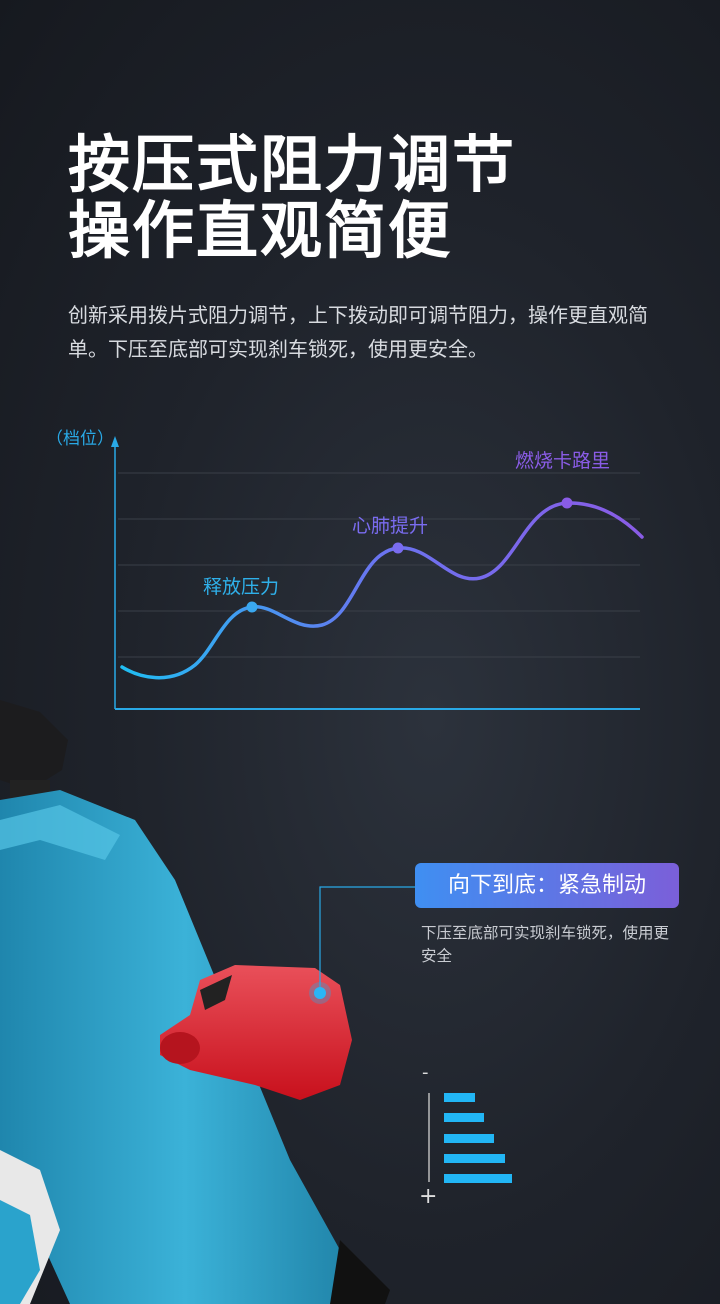  I want to click on title-line-1: 按压式阻力调节, so click(292, 164).